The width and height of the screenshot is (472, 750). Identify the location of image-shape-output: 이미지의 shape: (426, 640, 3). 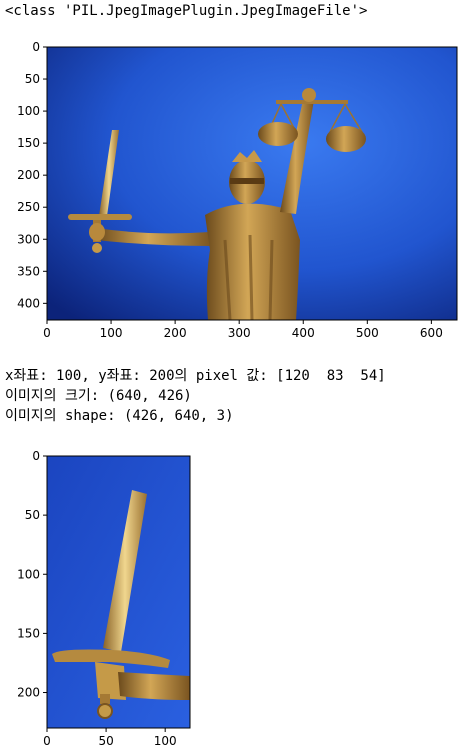
(119, 416).